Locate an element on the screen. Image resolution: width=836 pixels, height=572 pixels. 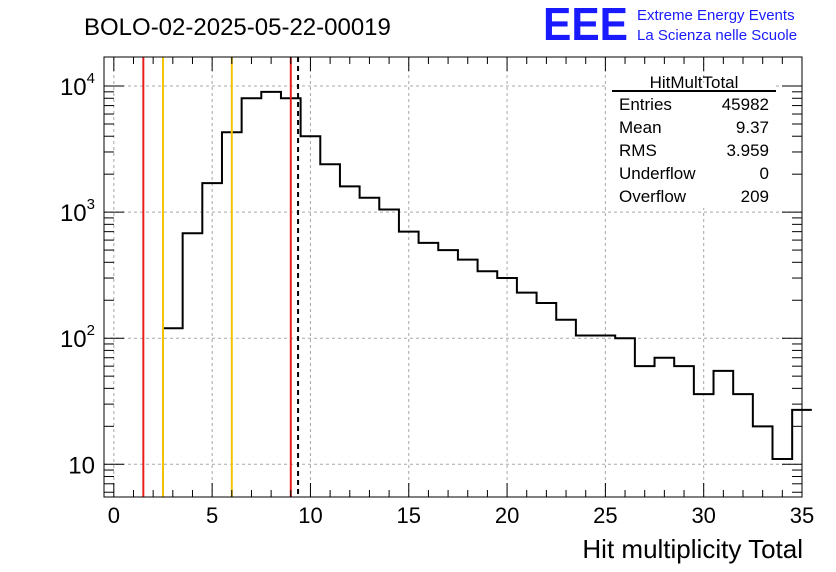
eee-logo-text: EEE is located at coordinates (585, 25).